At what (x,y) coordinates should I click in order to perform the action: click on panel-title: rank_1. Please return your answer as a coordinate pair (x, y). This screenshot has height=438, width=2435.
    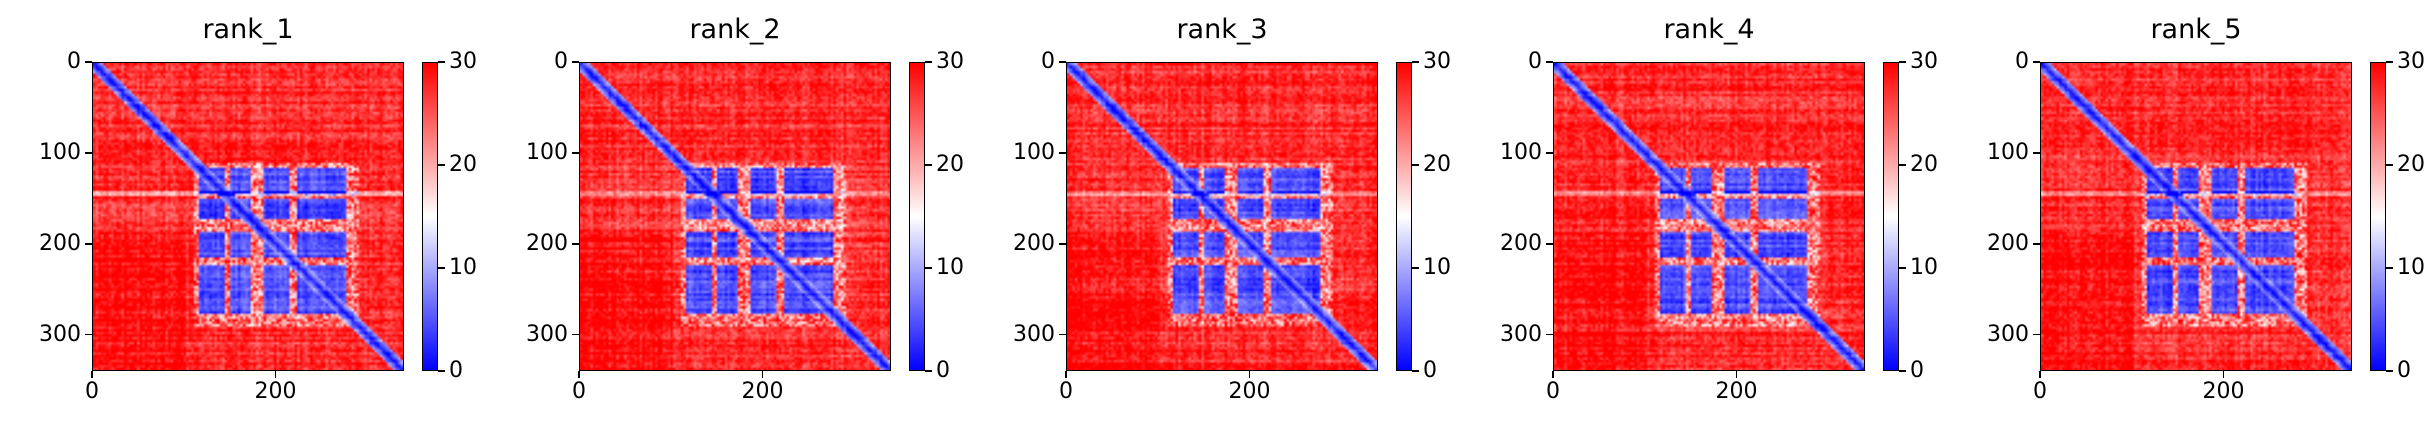
    Looking at the image, I should click on (248, 29).